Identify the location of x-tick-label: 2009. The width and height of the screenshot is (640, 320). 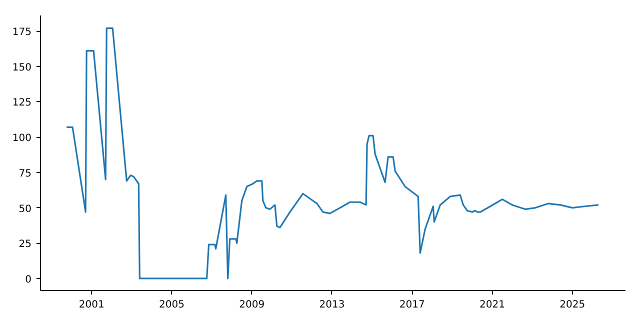
(252, 305).